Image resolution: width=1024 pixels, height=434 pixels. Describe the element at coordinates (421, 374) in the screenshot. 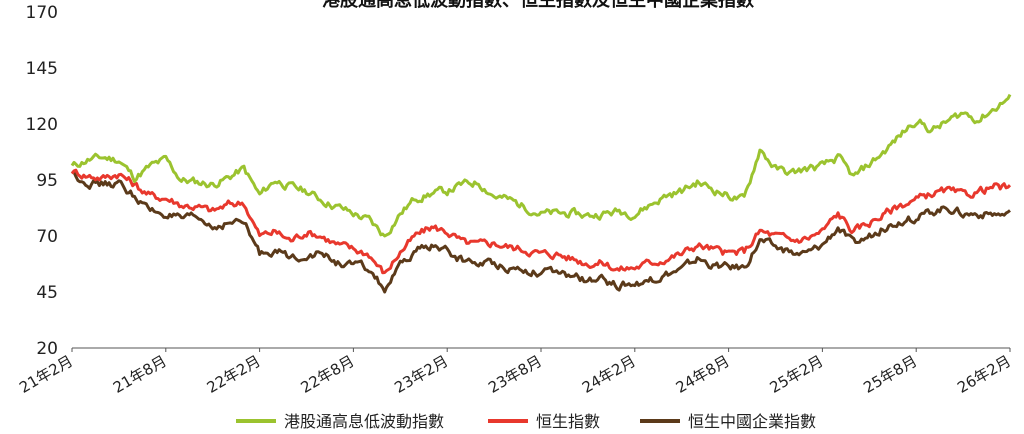

I see `x-tick-label: 23年2月` at that location.